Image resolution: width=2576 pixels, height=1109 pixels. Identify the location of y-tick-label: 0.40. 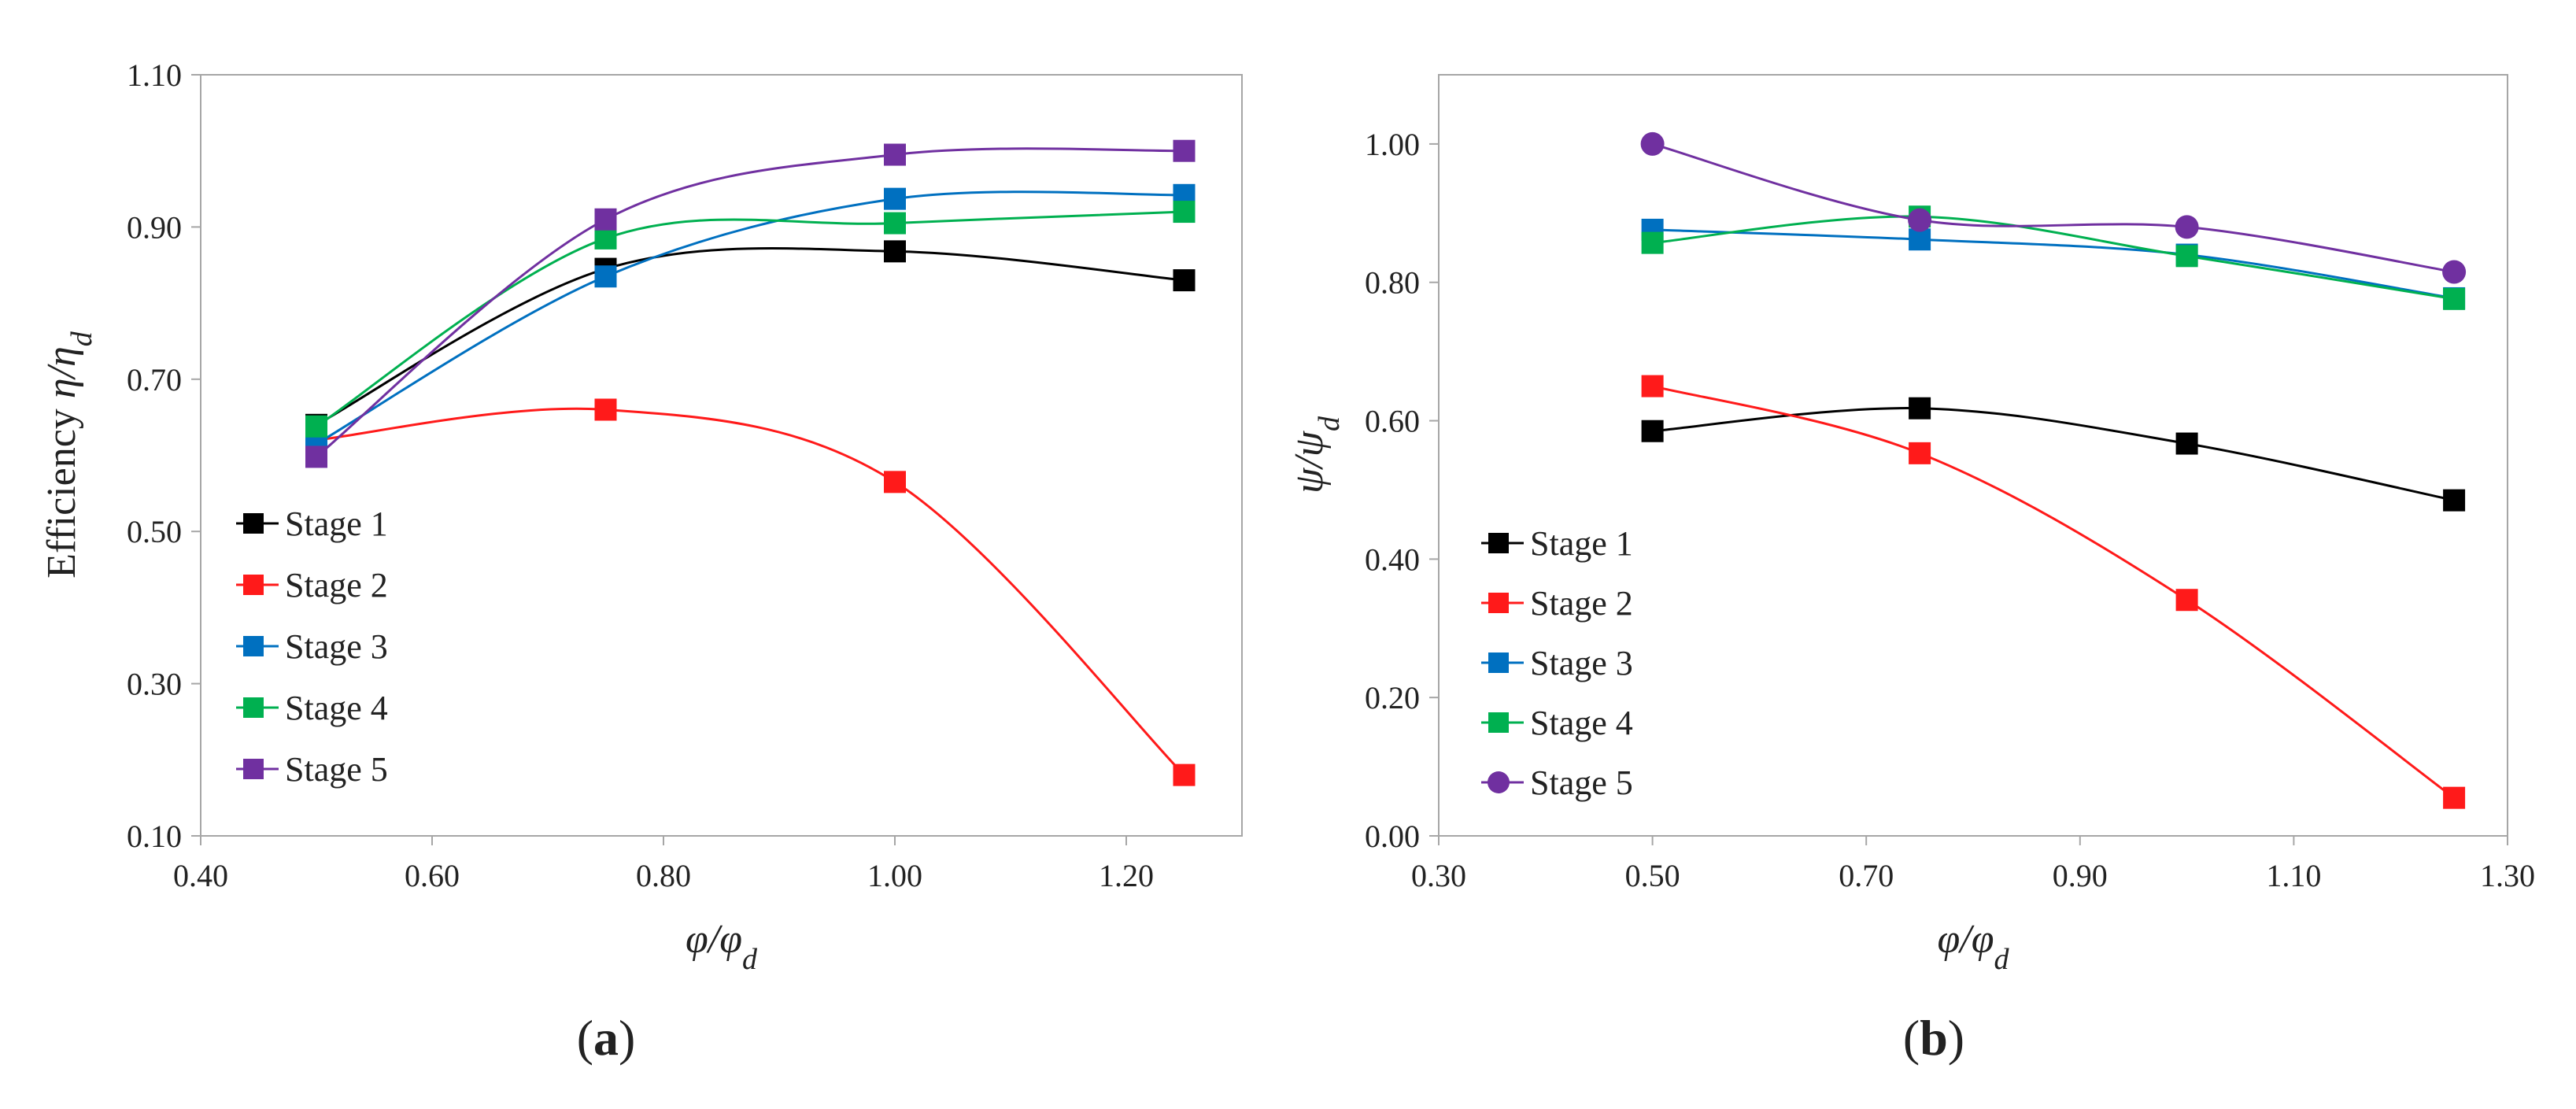
(1392, 559).